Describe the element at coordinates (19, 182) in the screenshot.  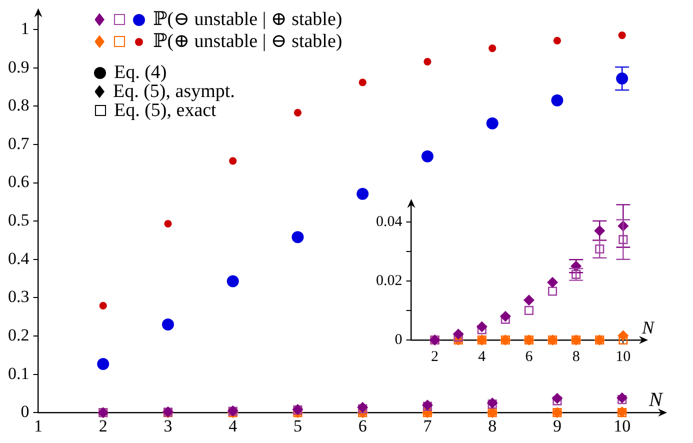
I see `y-tick-label: 0.6` at that location.